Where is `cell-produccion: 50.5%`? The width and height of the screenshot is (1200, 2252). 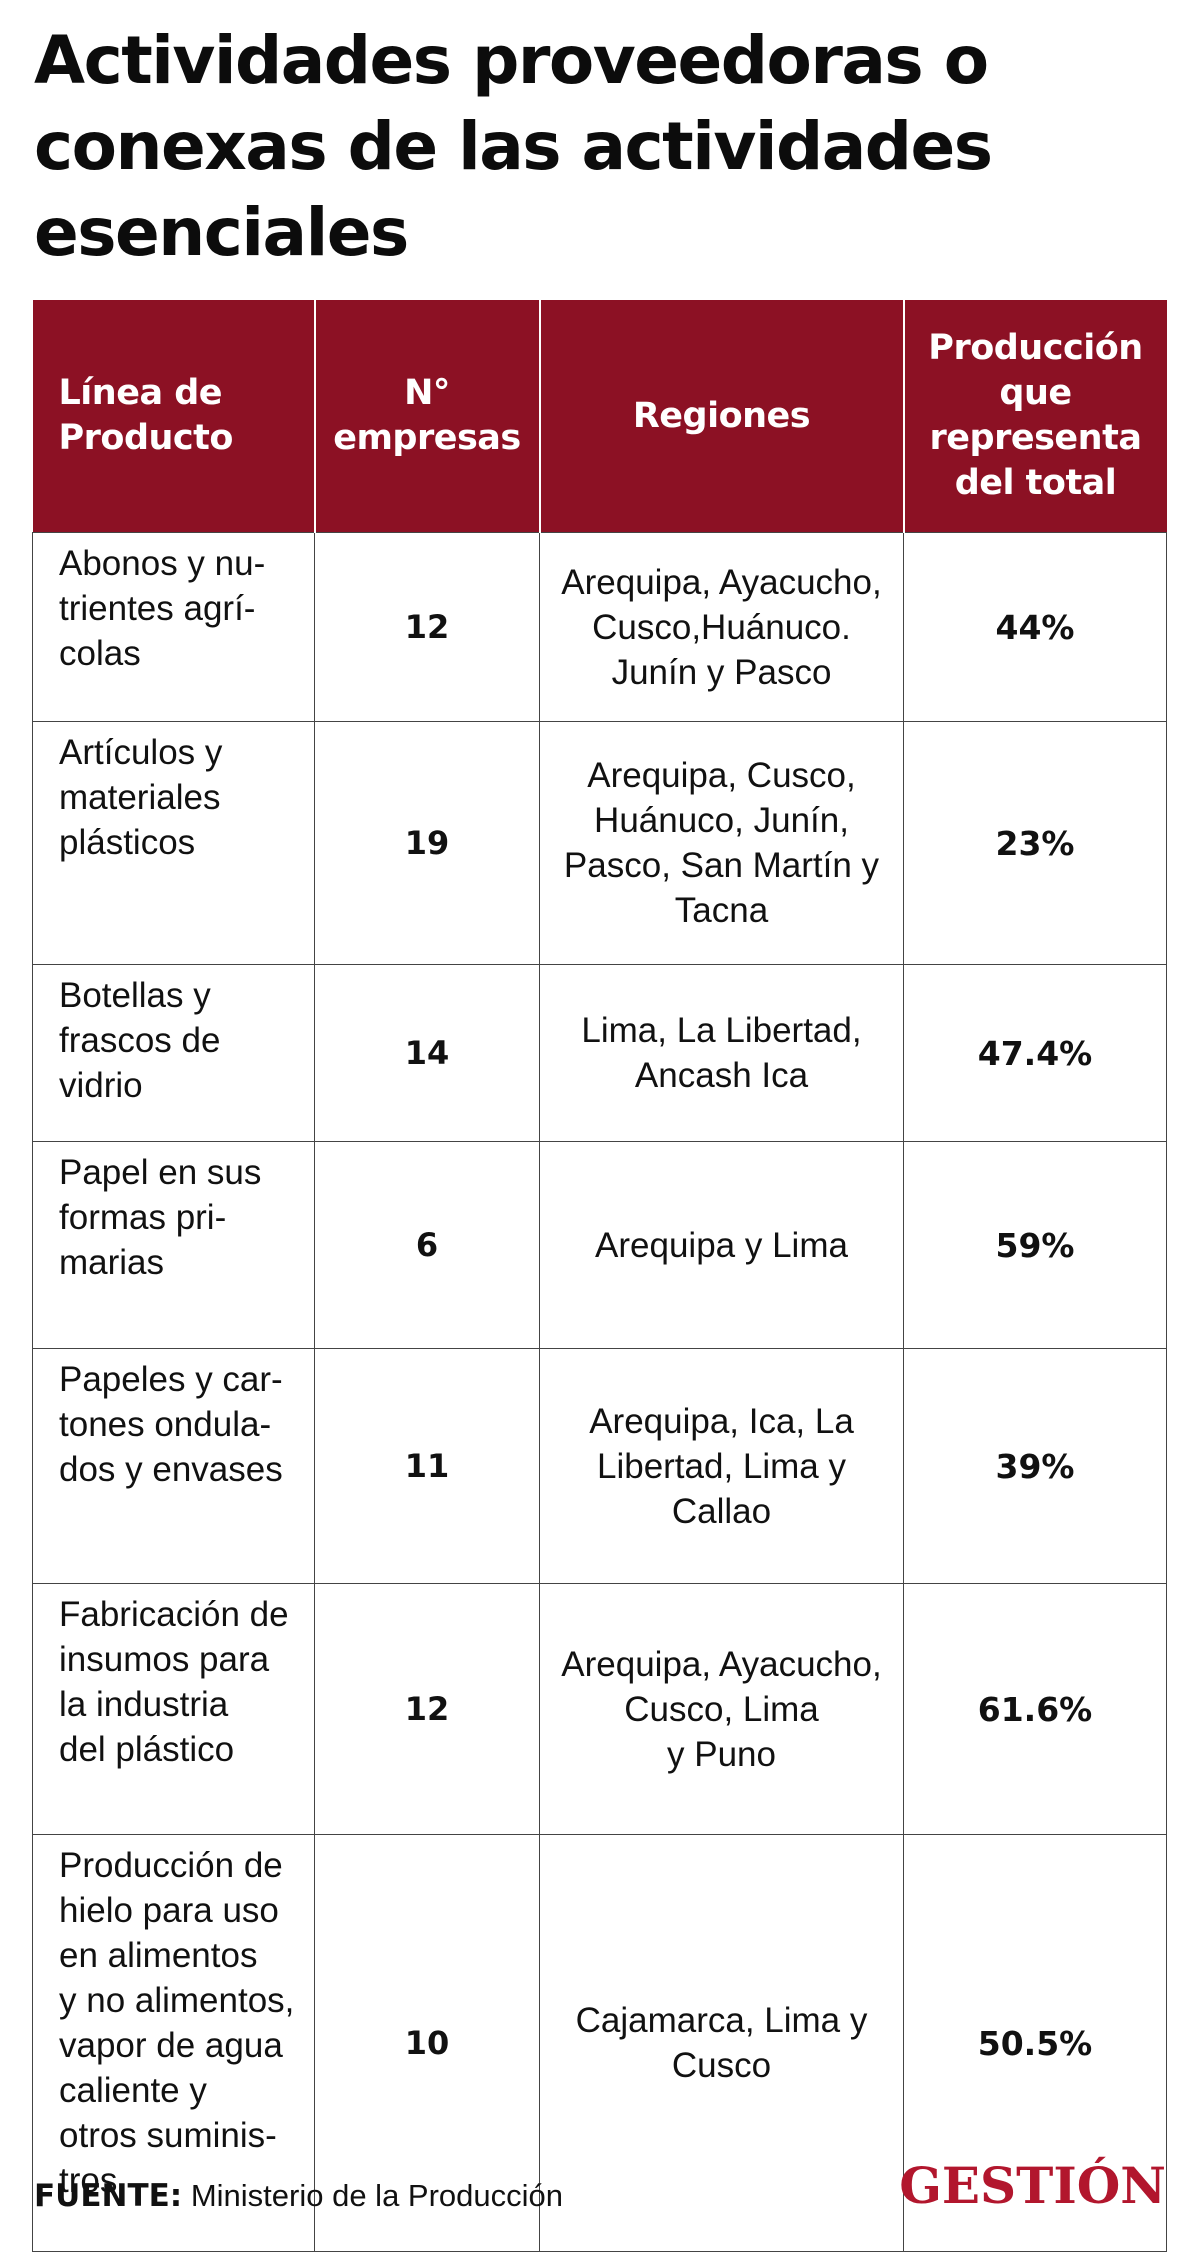 cell-produccion: 50.5% is located at coordinates (1035, 2043).